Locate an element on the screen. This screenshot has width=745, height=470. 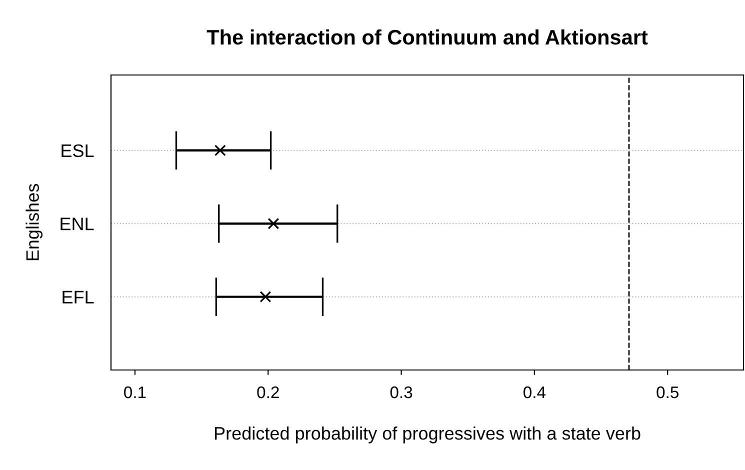
y-tick-label: EFL is located at coordinates (78, 297).